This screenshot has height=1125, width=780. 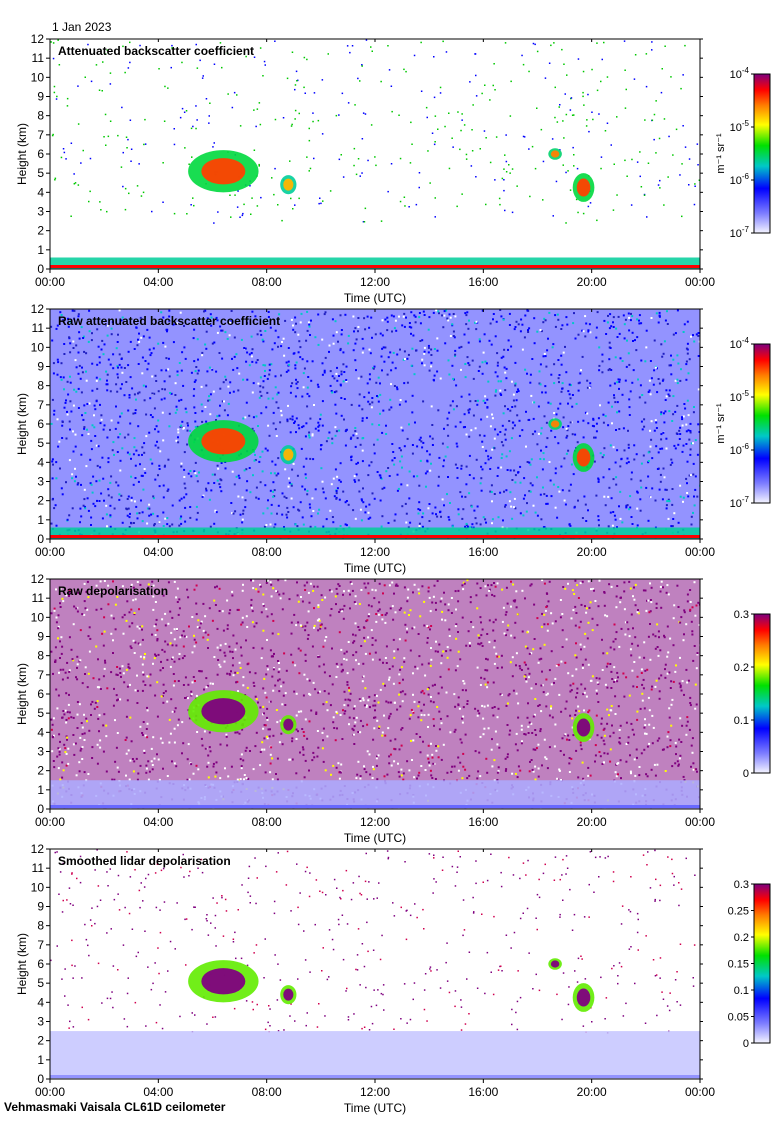 What do you see at coordinates (40, 405) in the screenshot?
I see `y-tick-label: 7` at bounding box center [40, 405].